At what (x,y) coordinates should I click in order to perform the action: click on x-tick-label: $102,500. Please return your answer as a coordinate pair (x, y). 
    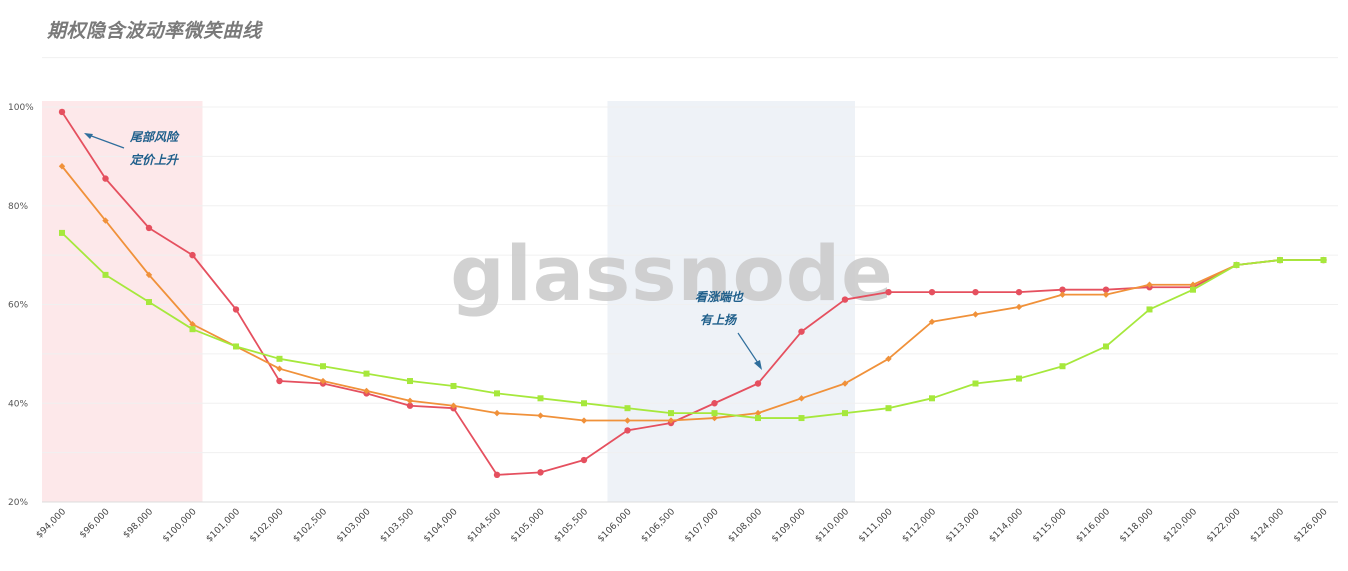
    Looking at the image, I should click on (311, 526).